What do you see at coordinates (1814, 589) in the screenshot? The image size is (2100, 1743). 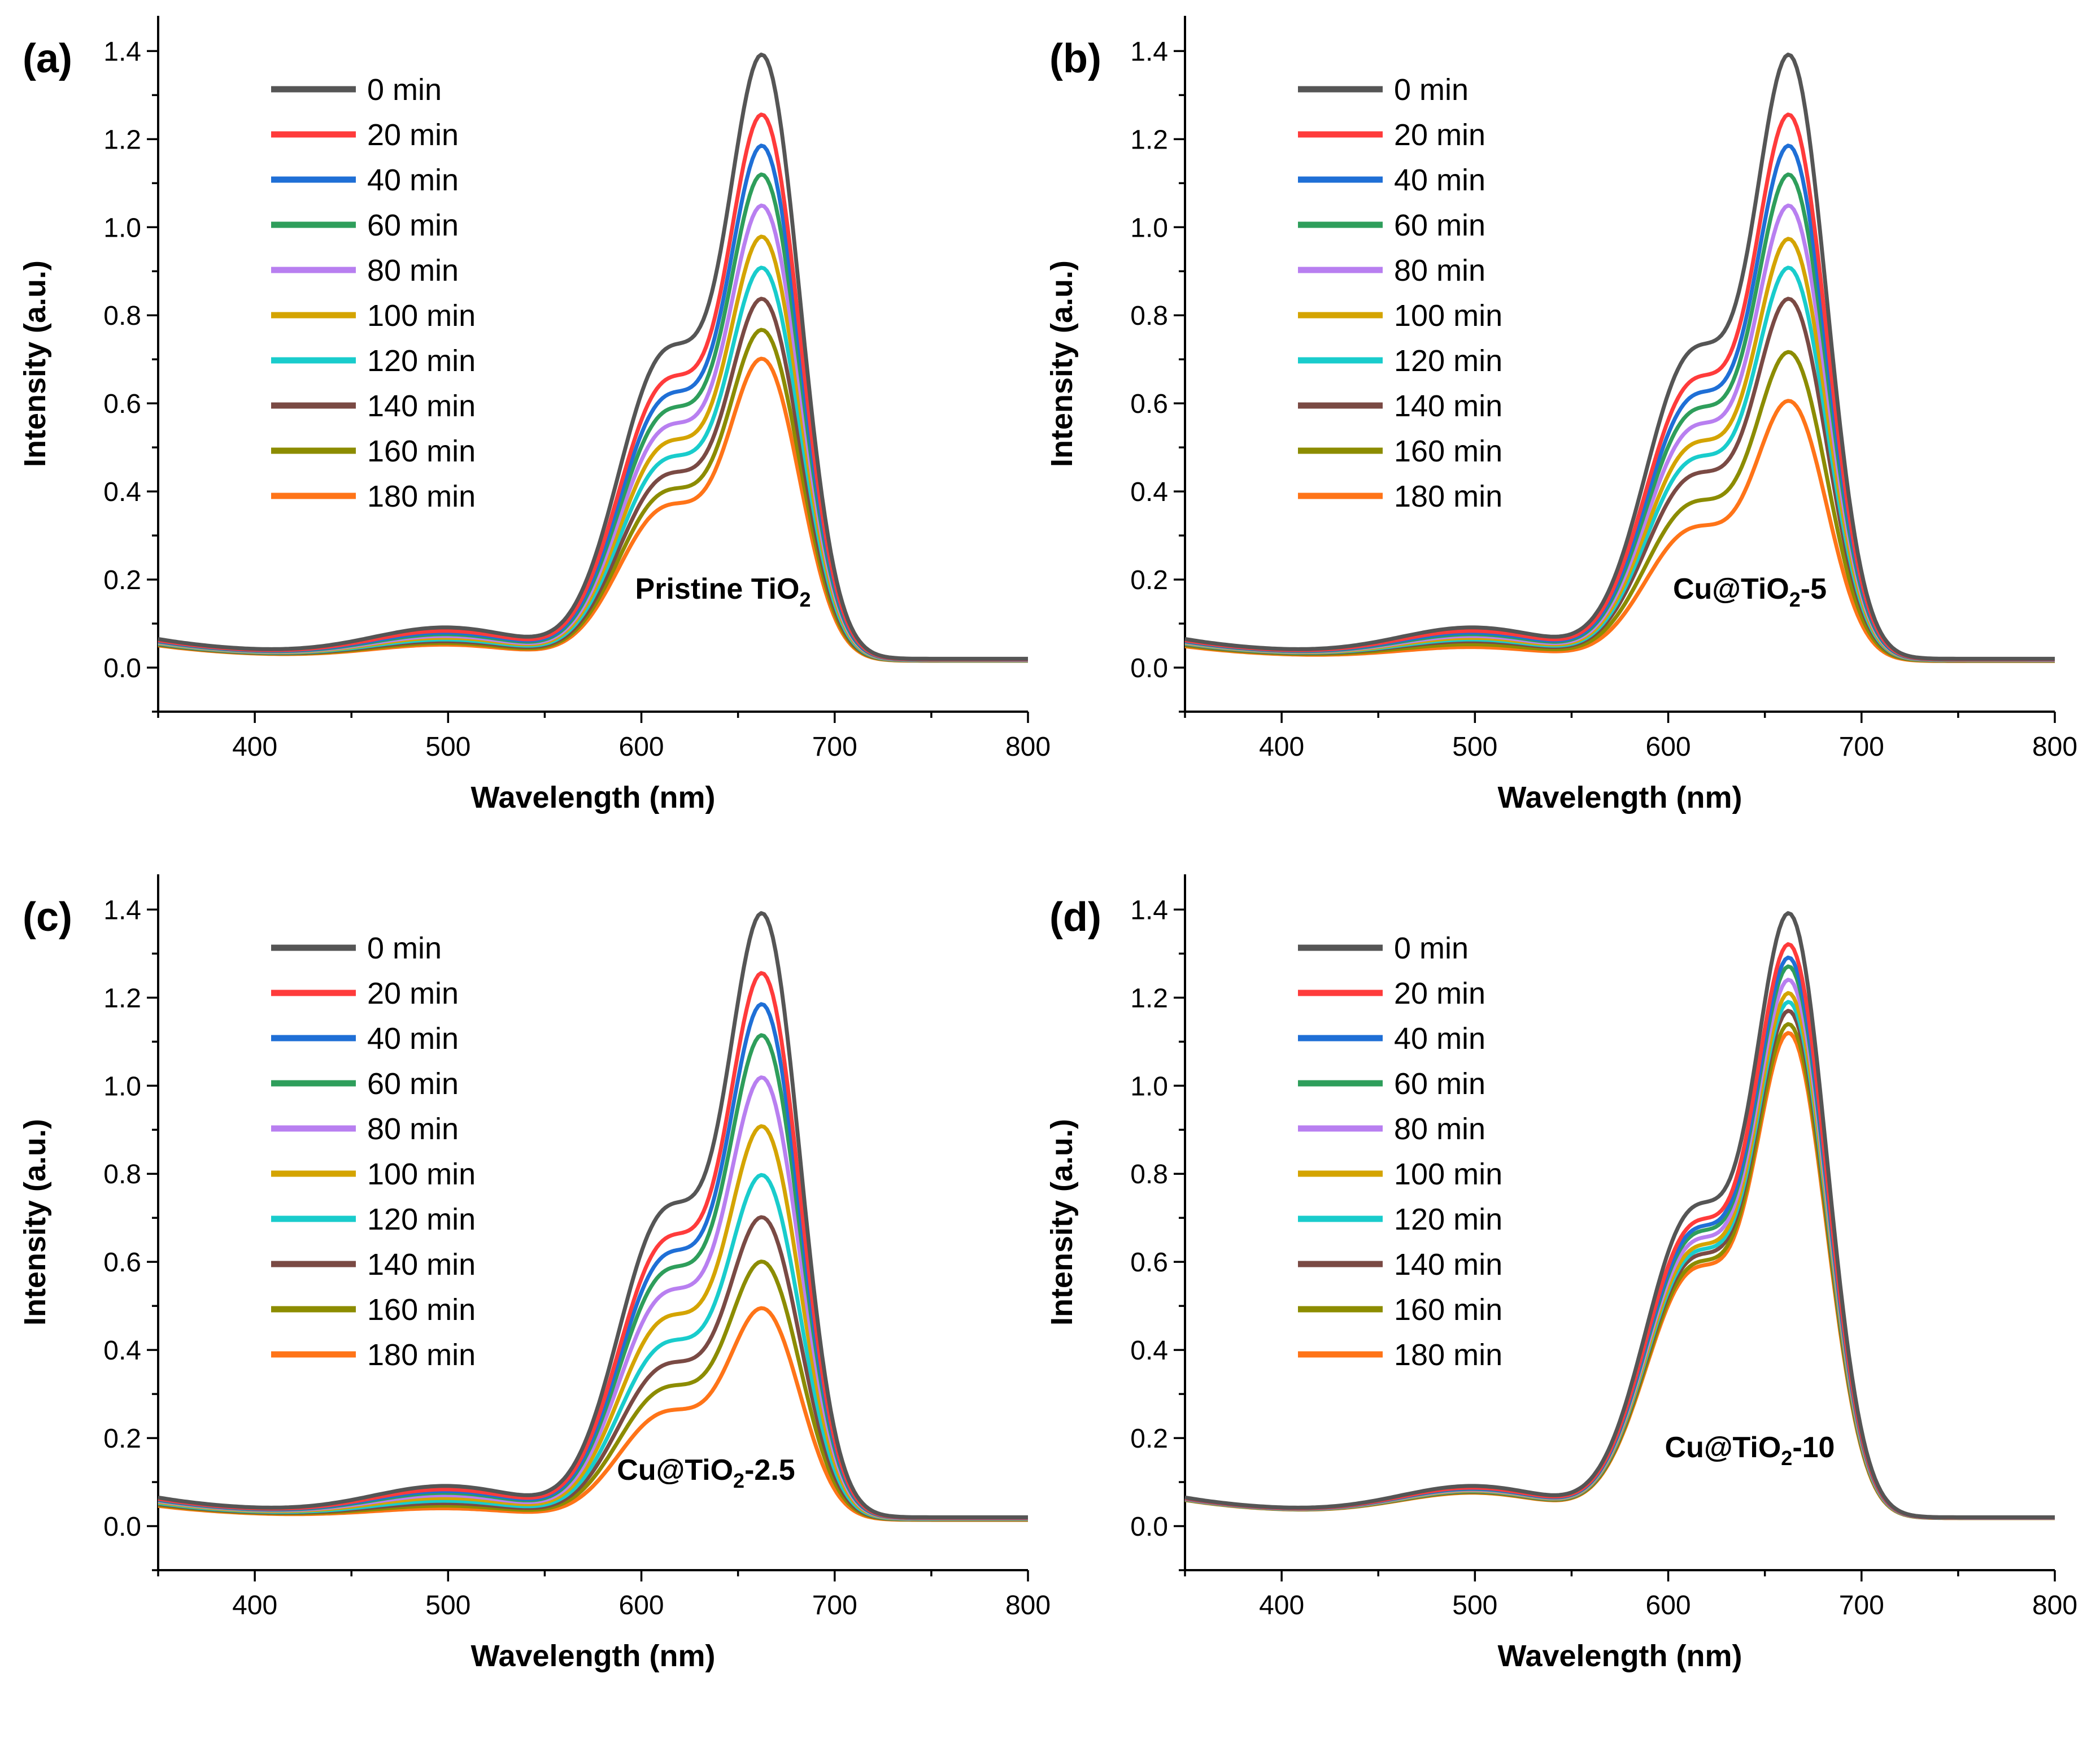 I see `sample-label-suffix: -5` at bounding box center [1814, 589].